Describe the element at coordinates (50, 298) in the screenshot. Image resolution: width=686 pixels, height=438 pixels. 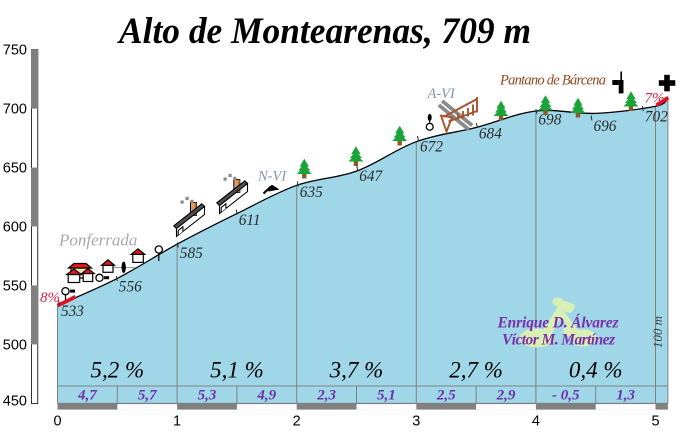
I see `svg-text: 8%` at that location.